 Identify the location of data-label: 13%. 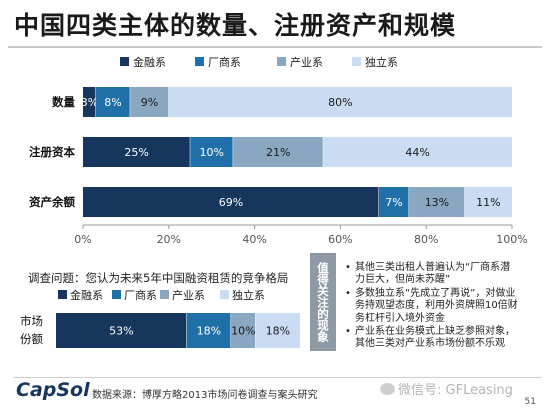
(437, 202).